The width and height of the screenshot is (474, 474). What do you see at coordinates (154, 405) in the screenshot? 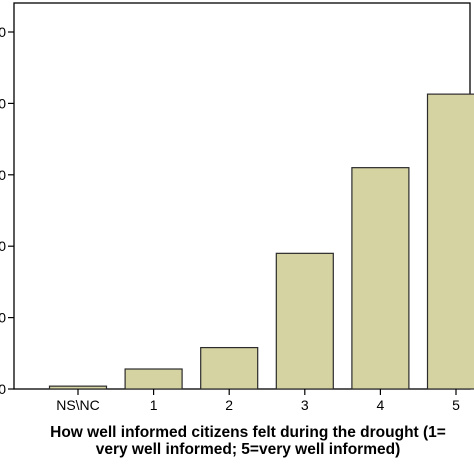
I see `x-tick-label: 1` at bounding box center [154, 405].